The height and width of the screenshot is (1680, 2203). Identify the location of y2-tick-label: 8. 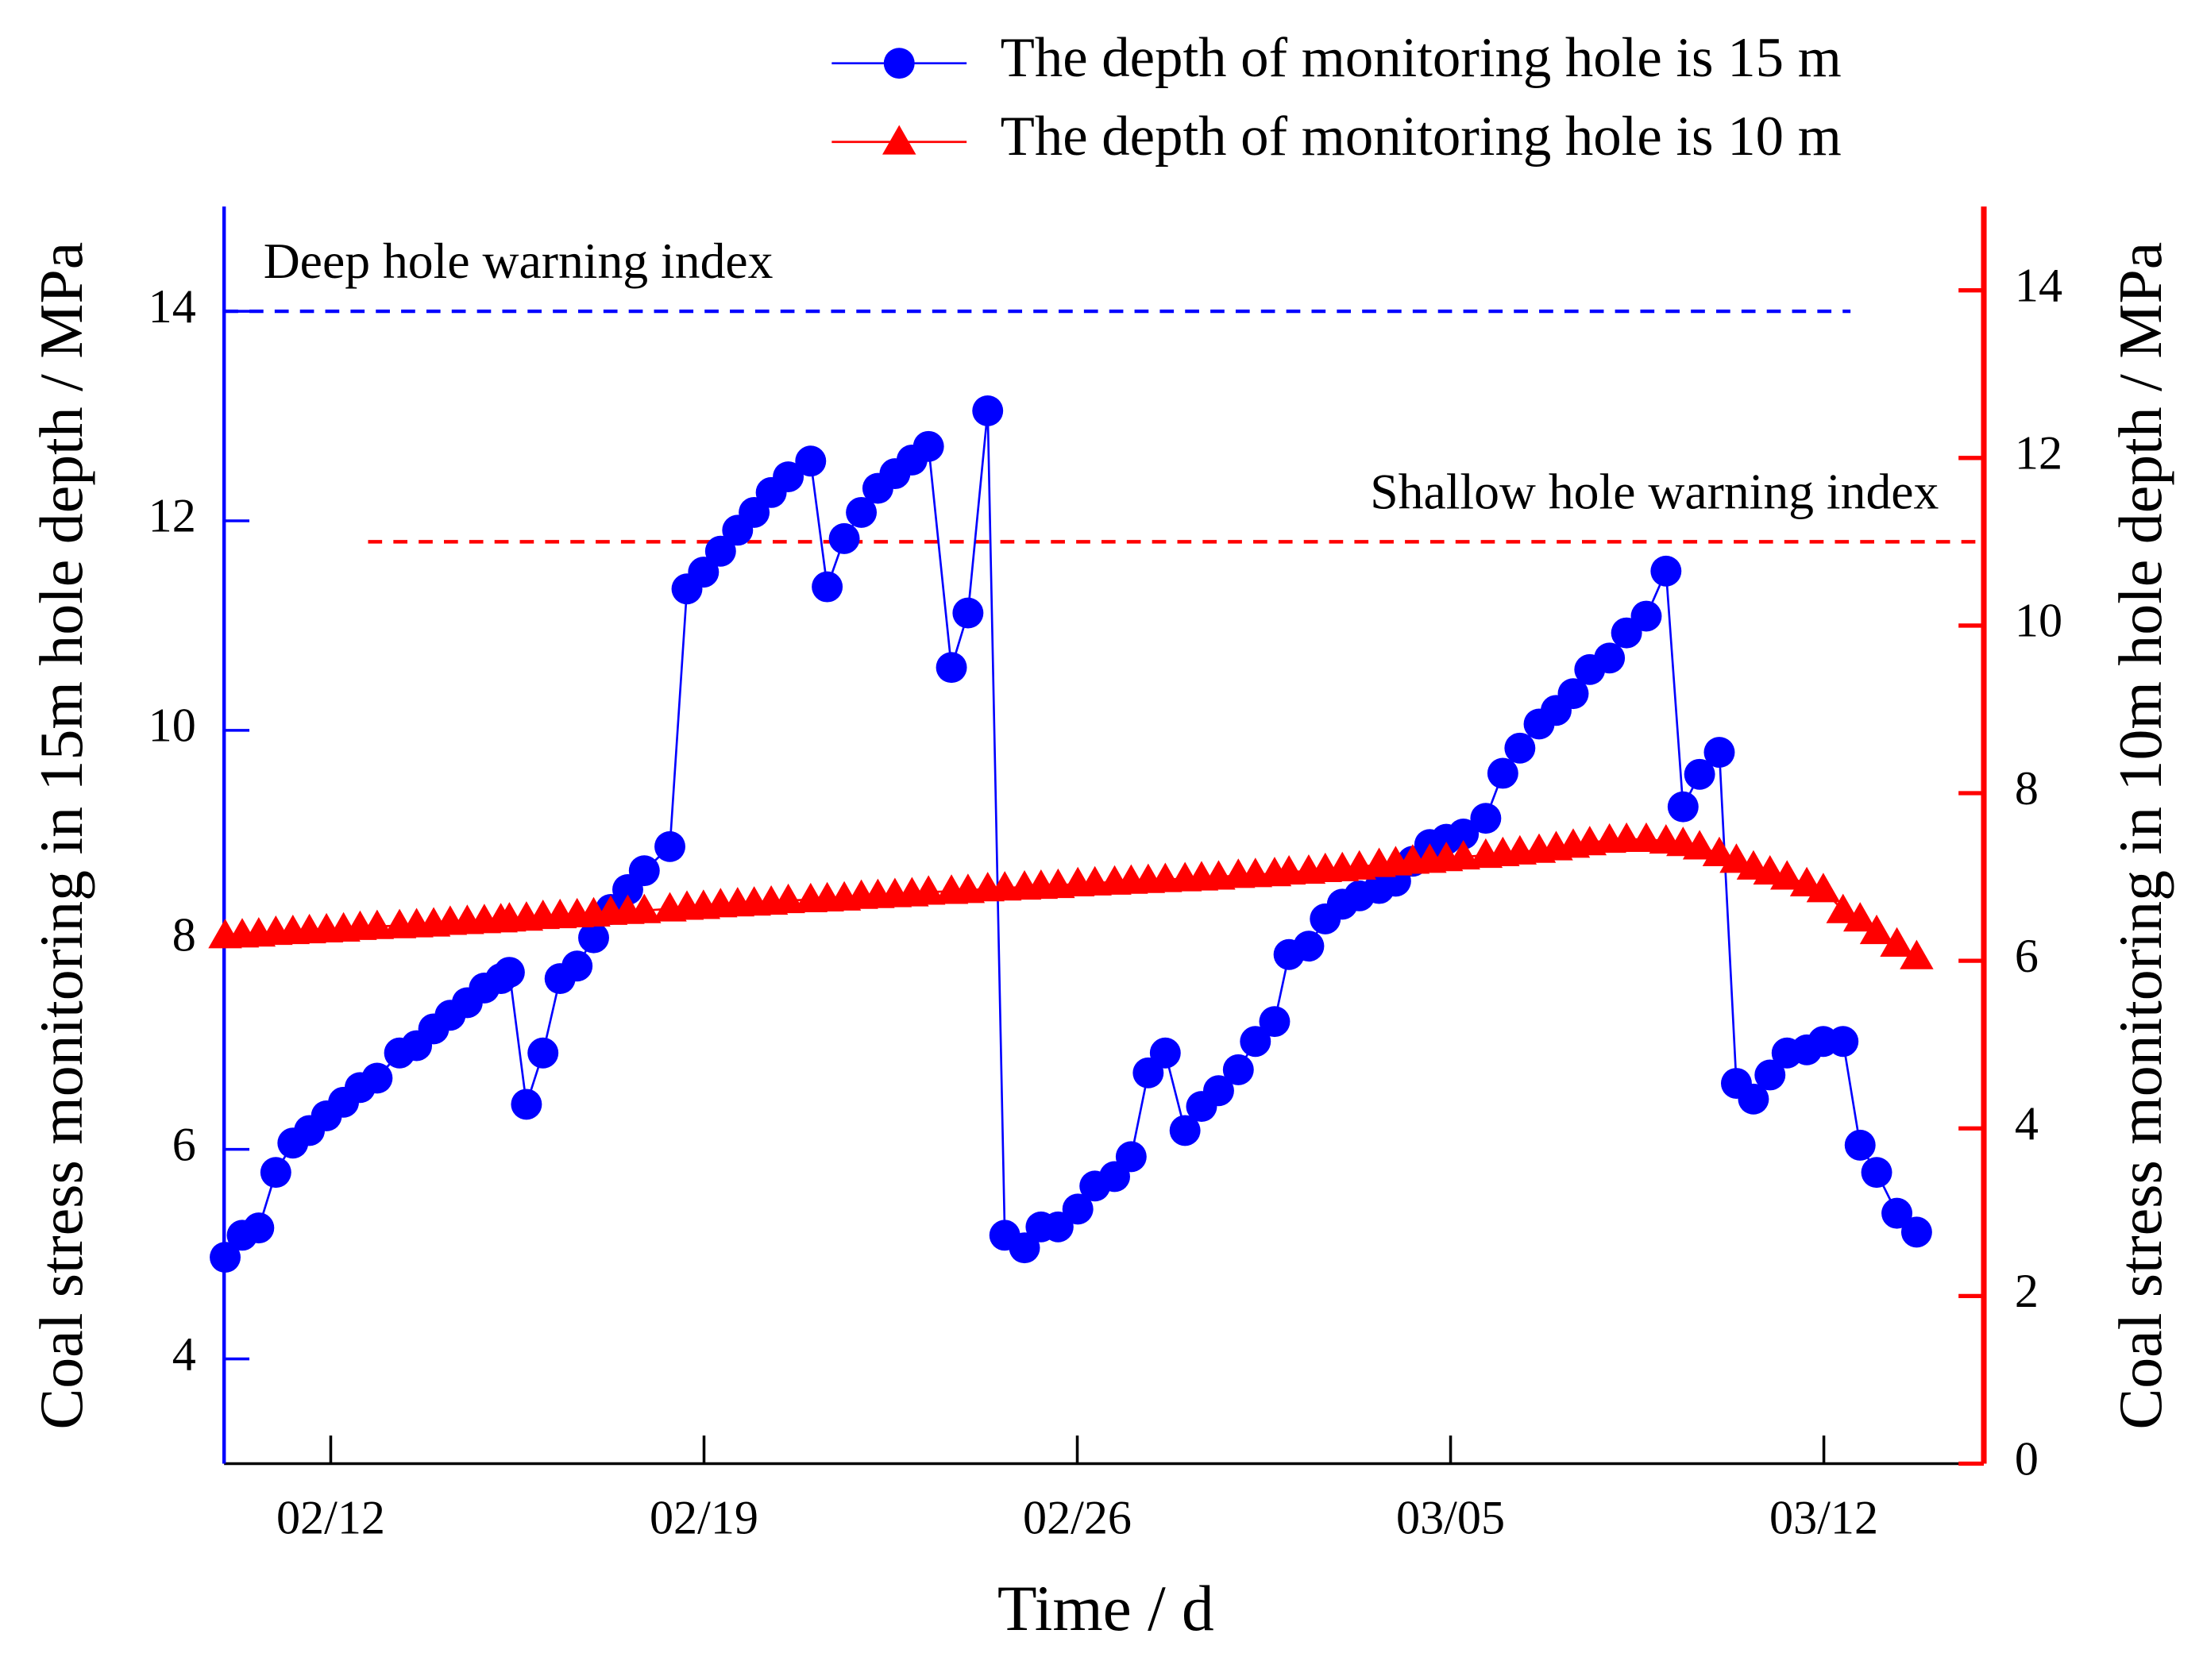
(2027, 788).